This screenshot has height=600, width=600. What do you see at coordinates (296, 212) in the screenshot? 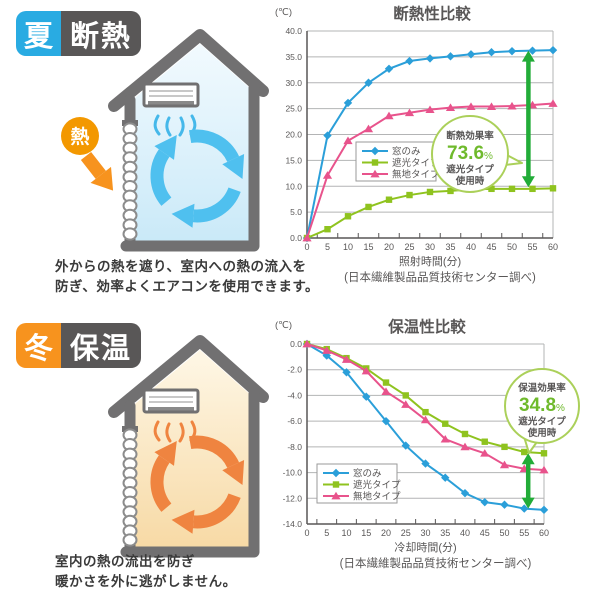
I see `svg-text: 5.0` at bounding box center [296, 212].